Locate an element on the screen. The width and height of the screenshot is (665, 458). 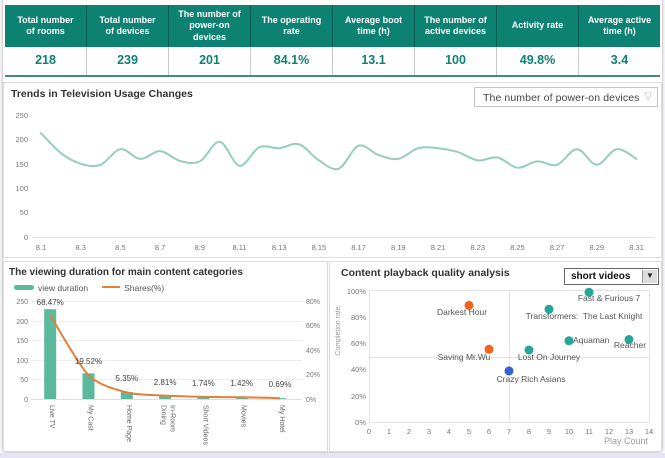
svg-text: Fast & Furious 7 is located at coordinates (609, 298).